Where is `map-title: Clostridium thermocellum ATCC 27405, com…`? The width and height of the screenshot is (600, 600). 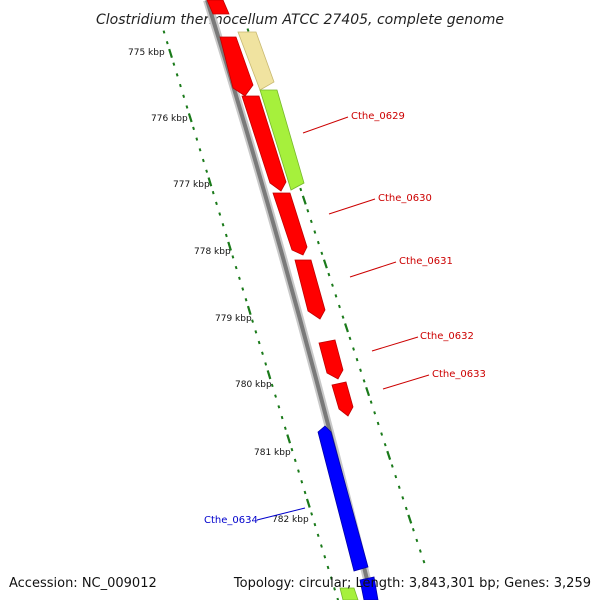 map-title: Clostridium thermocellum ATCC 27405, com… is located at coordinates (300, 20).